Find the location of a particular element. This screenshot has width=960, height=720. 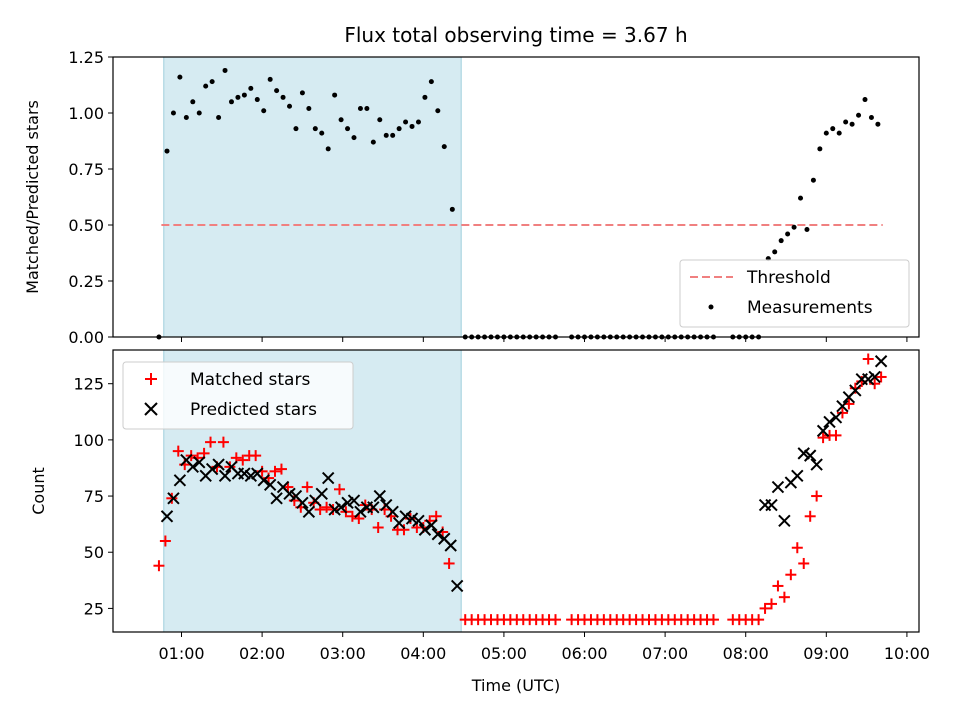

x-tick-label: 10:00 is located at coordinates (907, 653).